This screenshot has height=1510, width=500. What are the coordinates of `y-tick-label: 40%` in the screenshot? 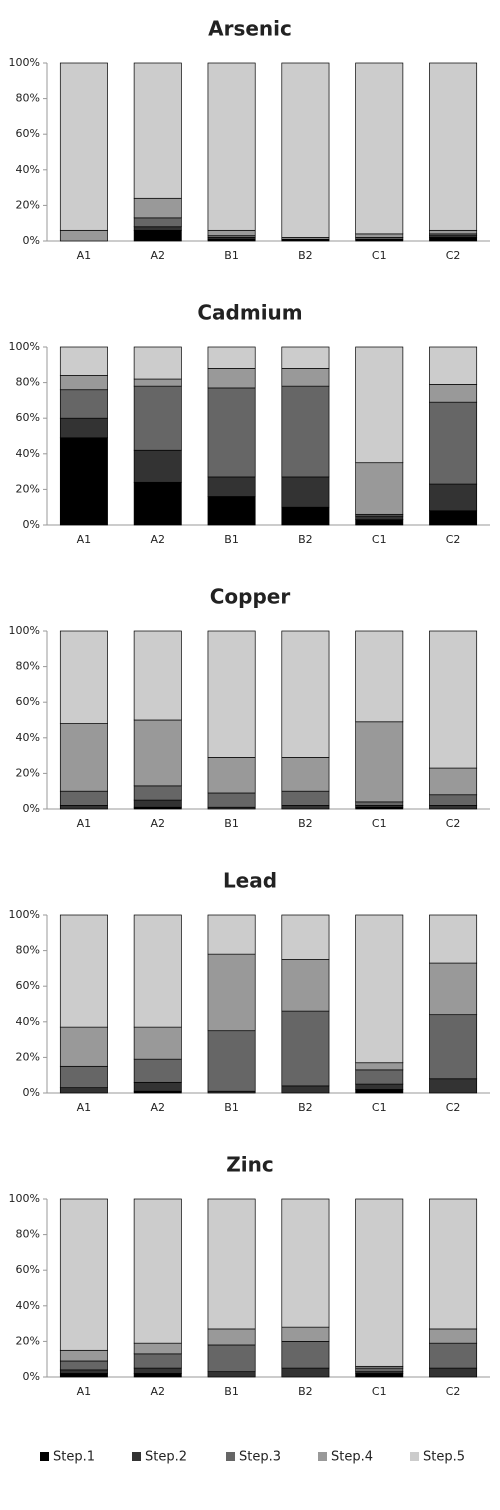 It's located at (28, 169).